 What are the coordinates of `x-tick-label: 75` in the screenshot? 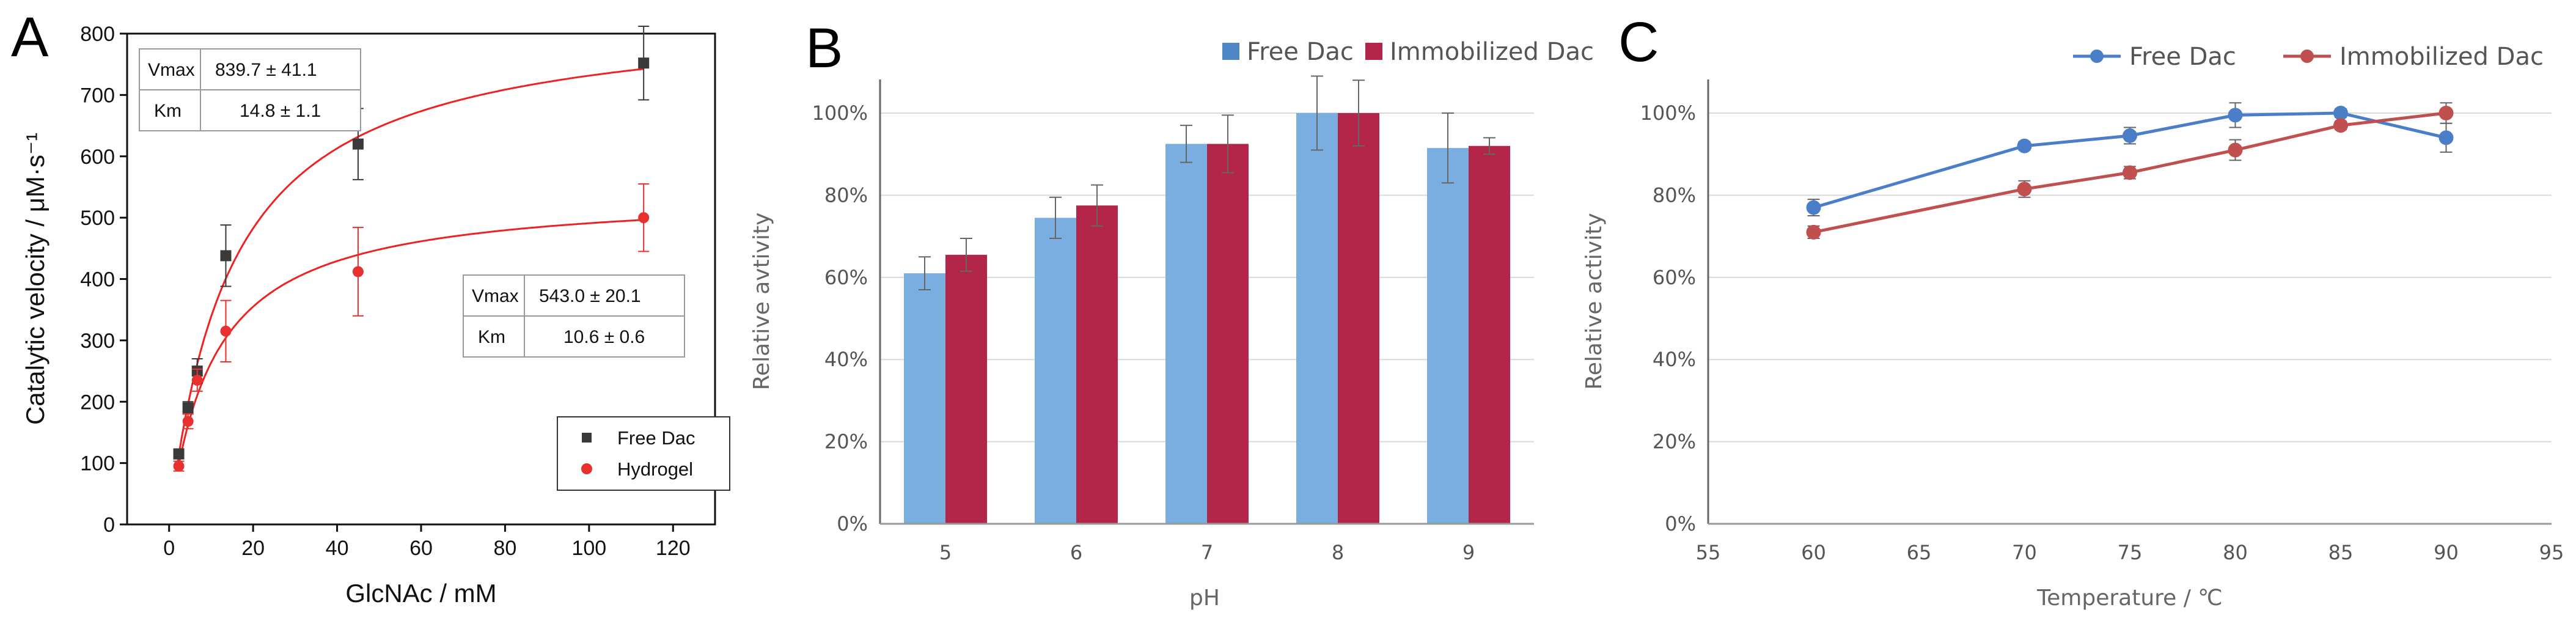 It's located at (2130, 552).